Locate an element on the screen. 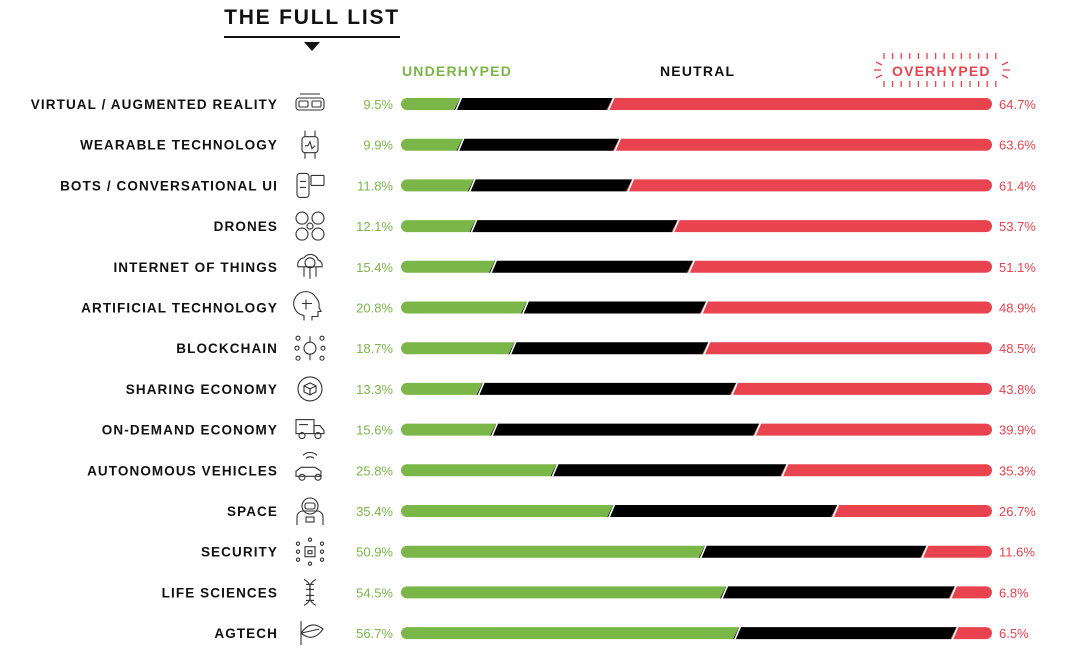 This screenshot has width=1070, height=659. astronaut-icon is located at coordinates (310, 511).